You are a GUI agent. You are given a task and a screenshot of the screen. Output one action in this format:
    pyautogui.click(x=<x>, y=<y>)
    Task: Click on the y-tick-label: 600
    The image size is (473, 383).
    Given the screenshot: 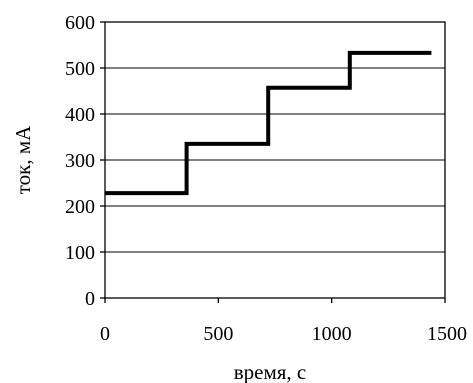 What is the action you would take?
    pyautogui.click(x=80, y=23)
    